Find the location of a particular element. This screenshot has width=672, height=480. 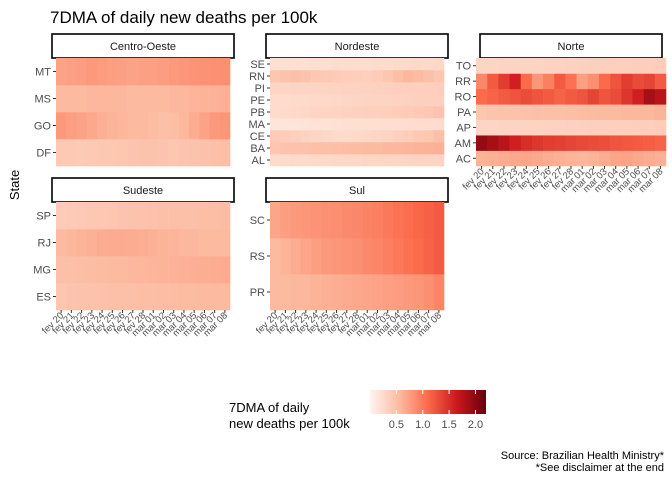

strip-sudeste is located at coordinates (143, 190).